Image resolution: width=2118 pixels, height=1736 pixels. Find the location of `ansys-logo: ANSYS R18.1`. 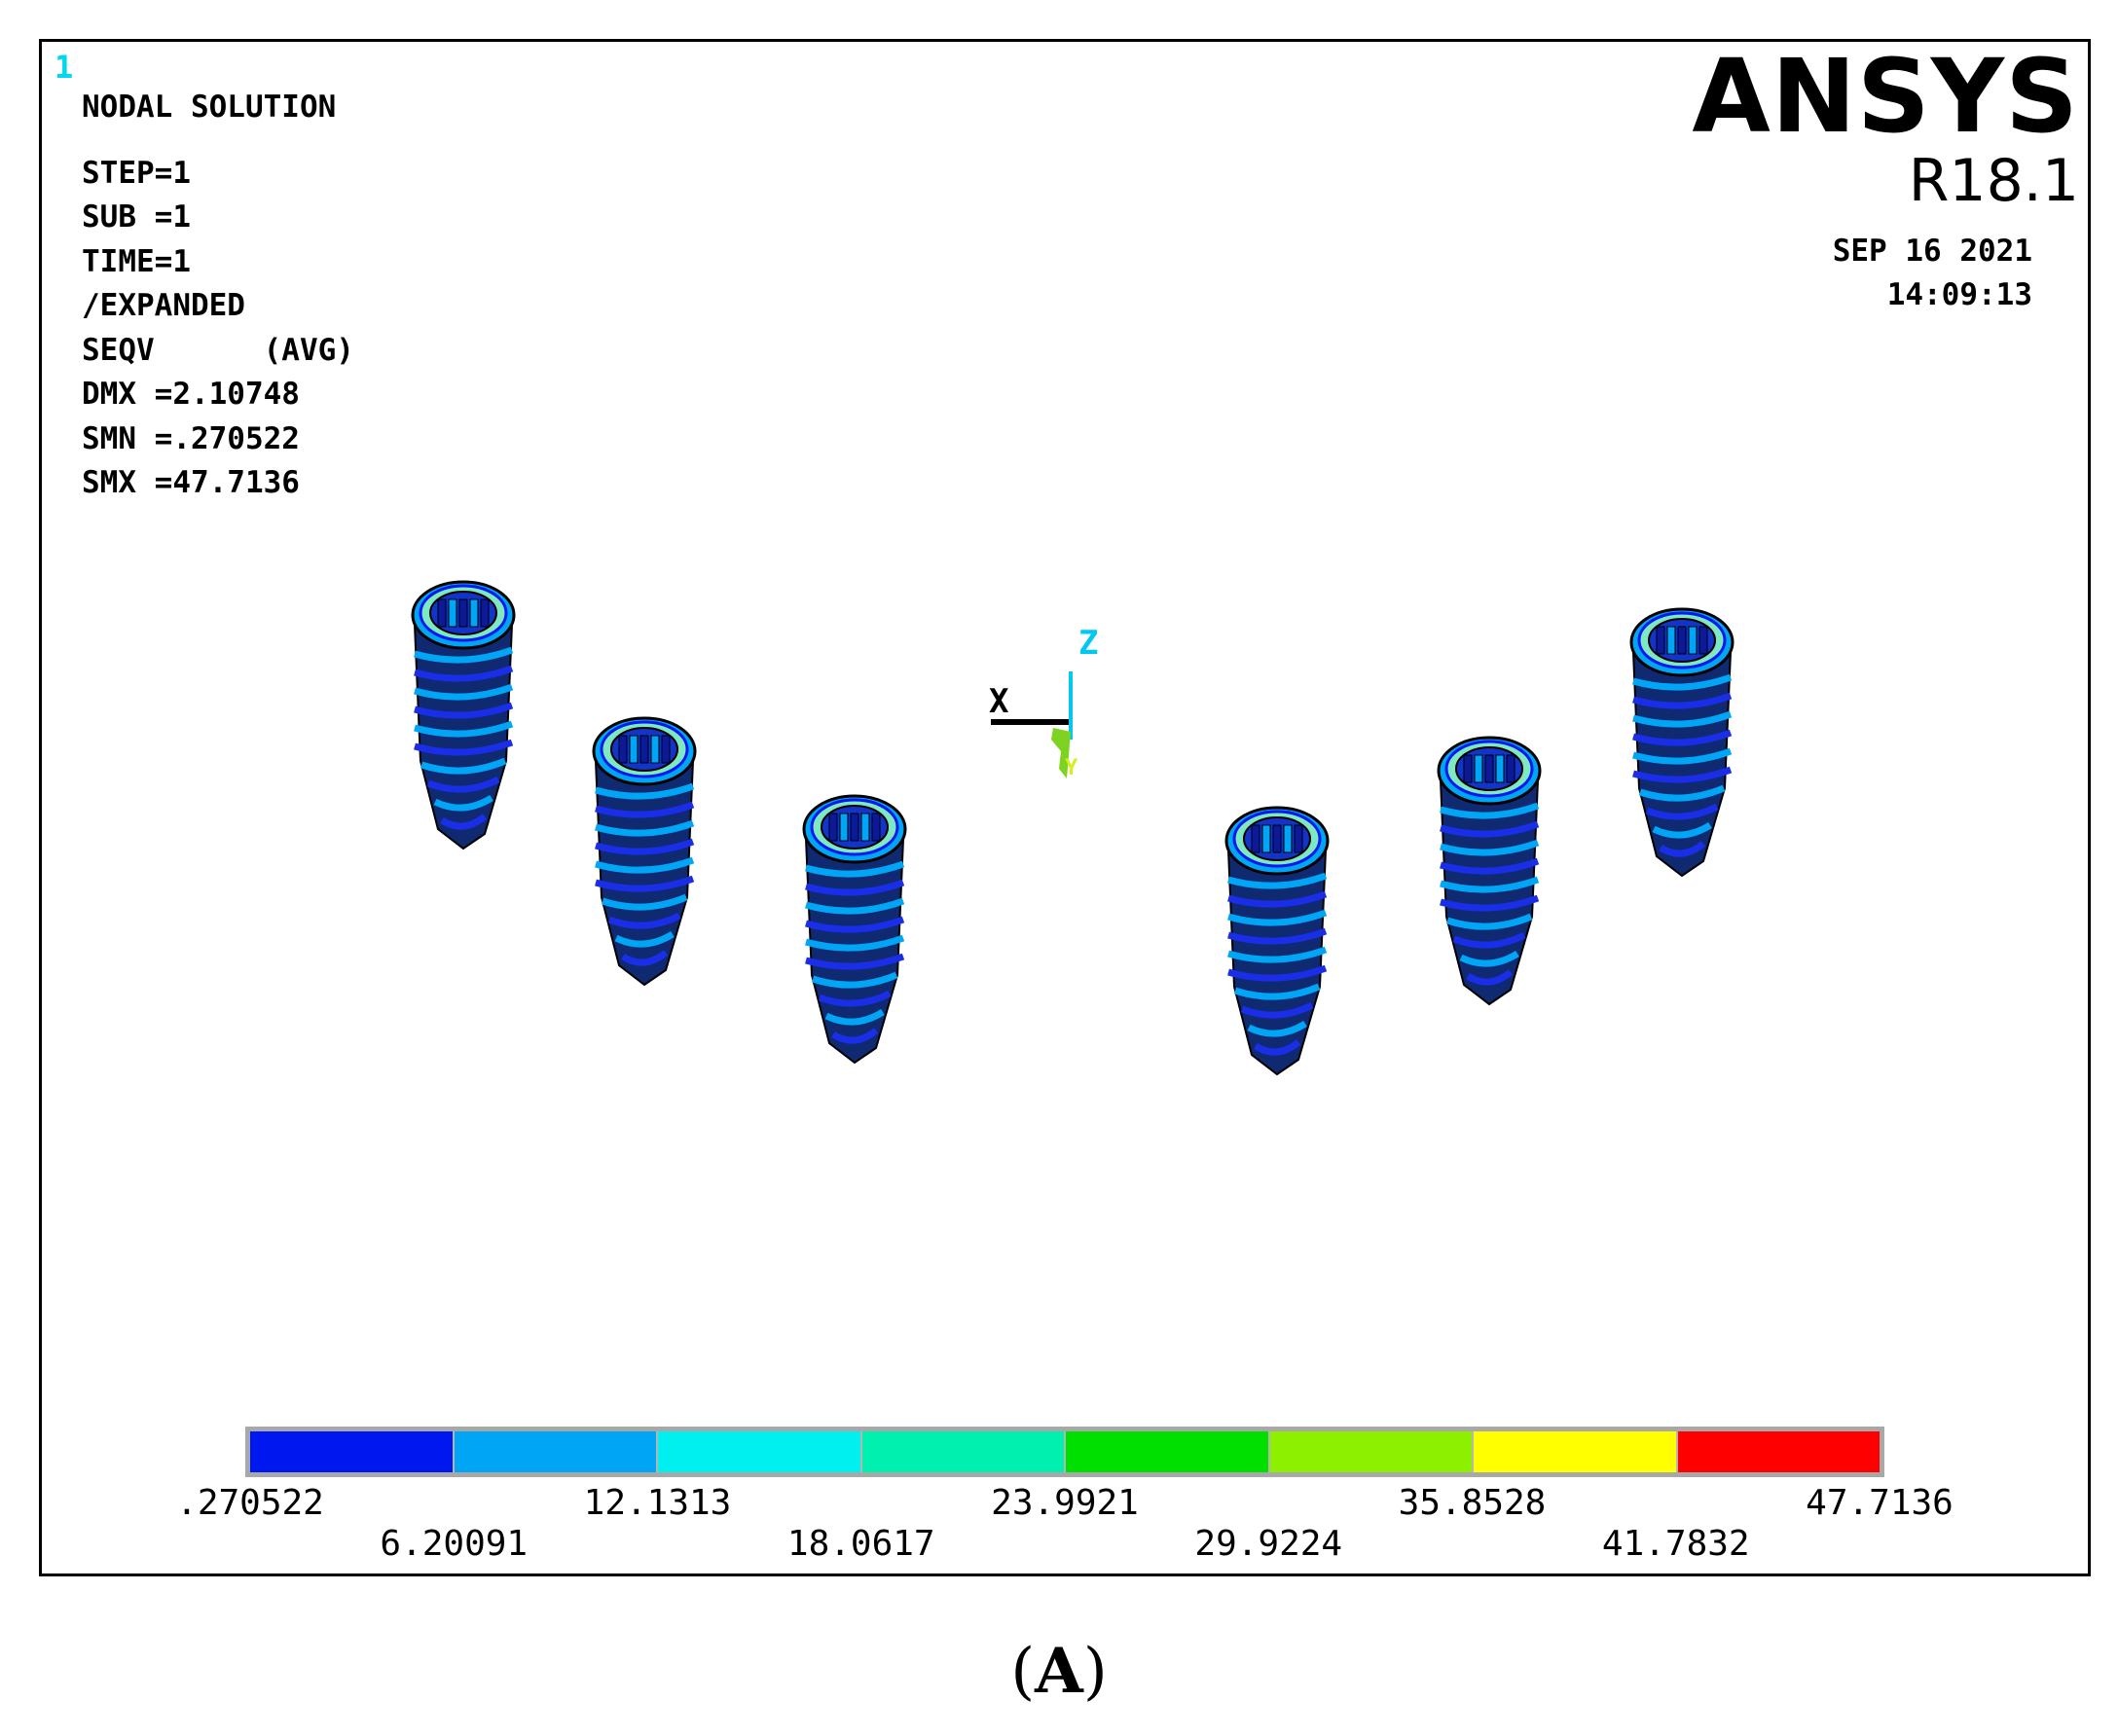

ansys-logo: ANSYS R18.1 is located at coordinates (1886, 128).